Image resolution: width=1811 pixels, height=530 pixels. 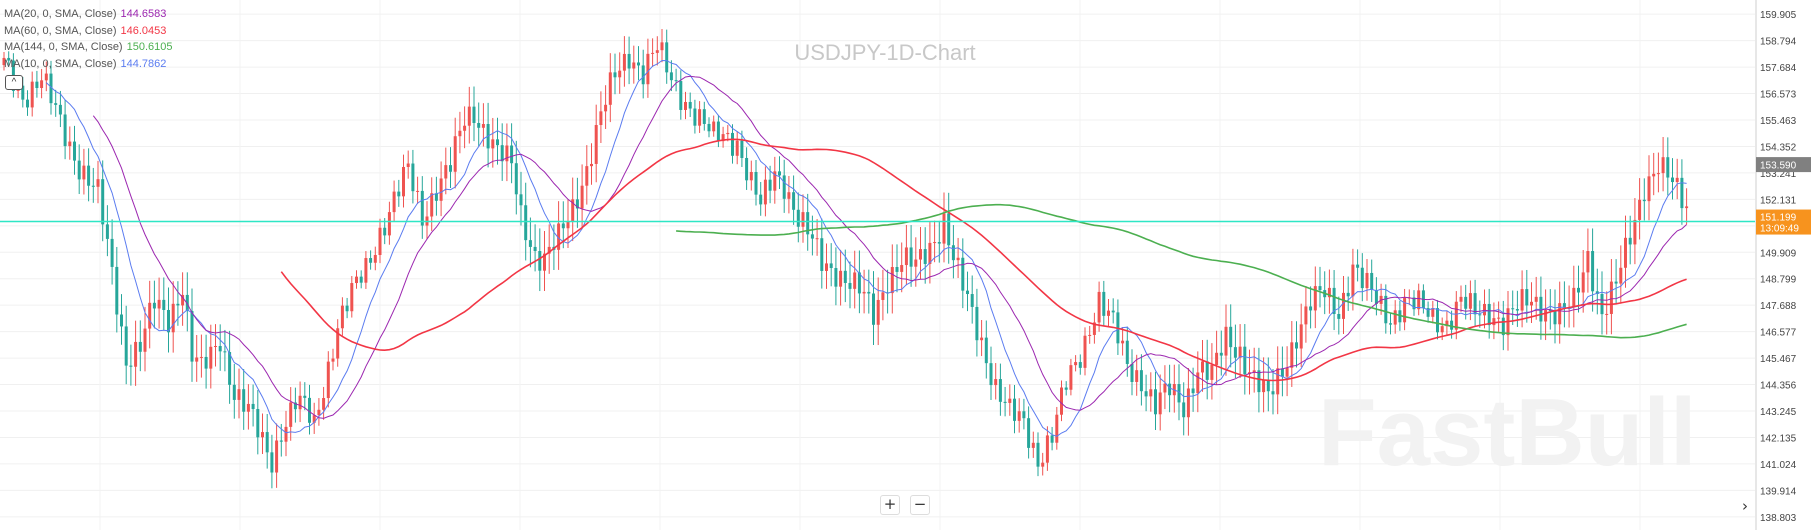 What do you see at coordinates (920, 505) in the screenshot?
I see `zoom-out-button: −` at bounding box center [920, 505].